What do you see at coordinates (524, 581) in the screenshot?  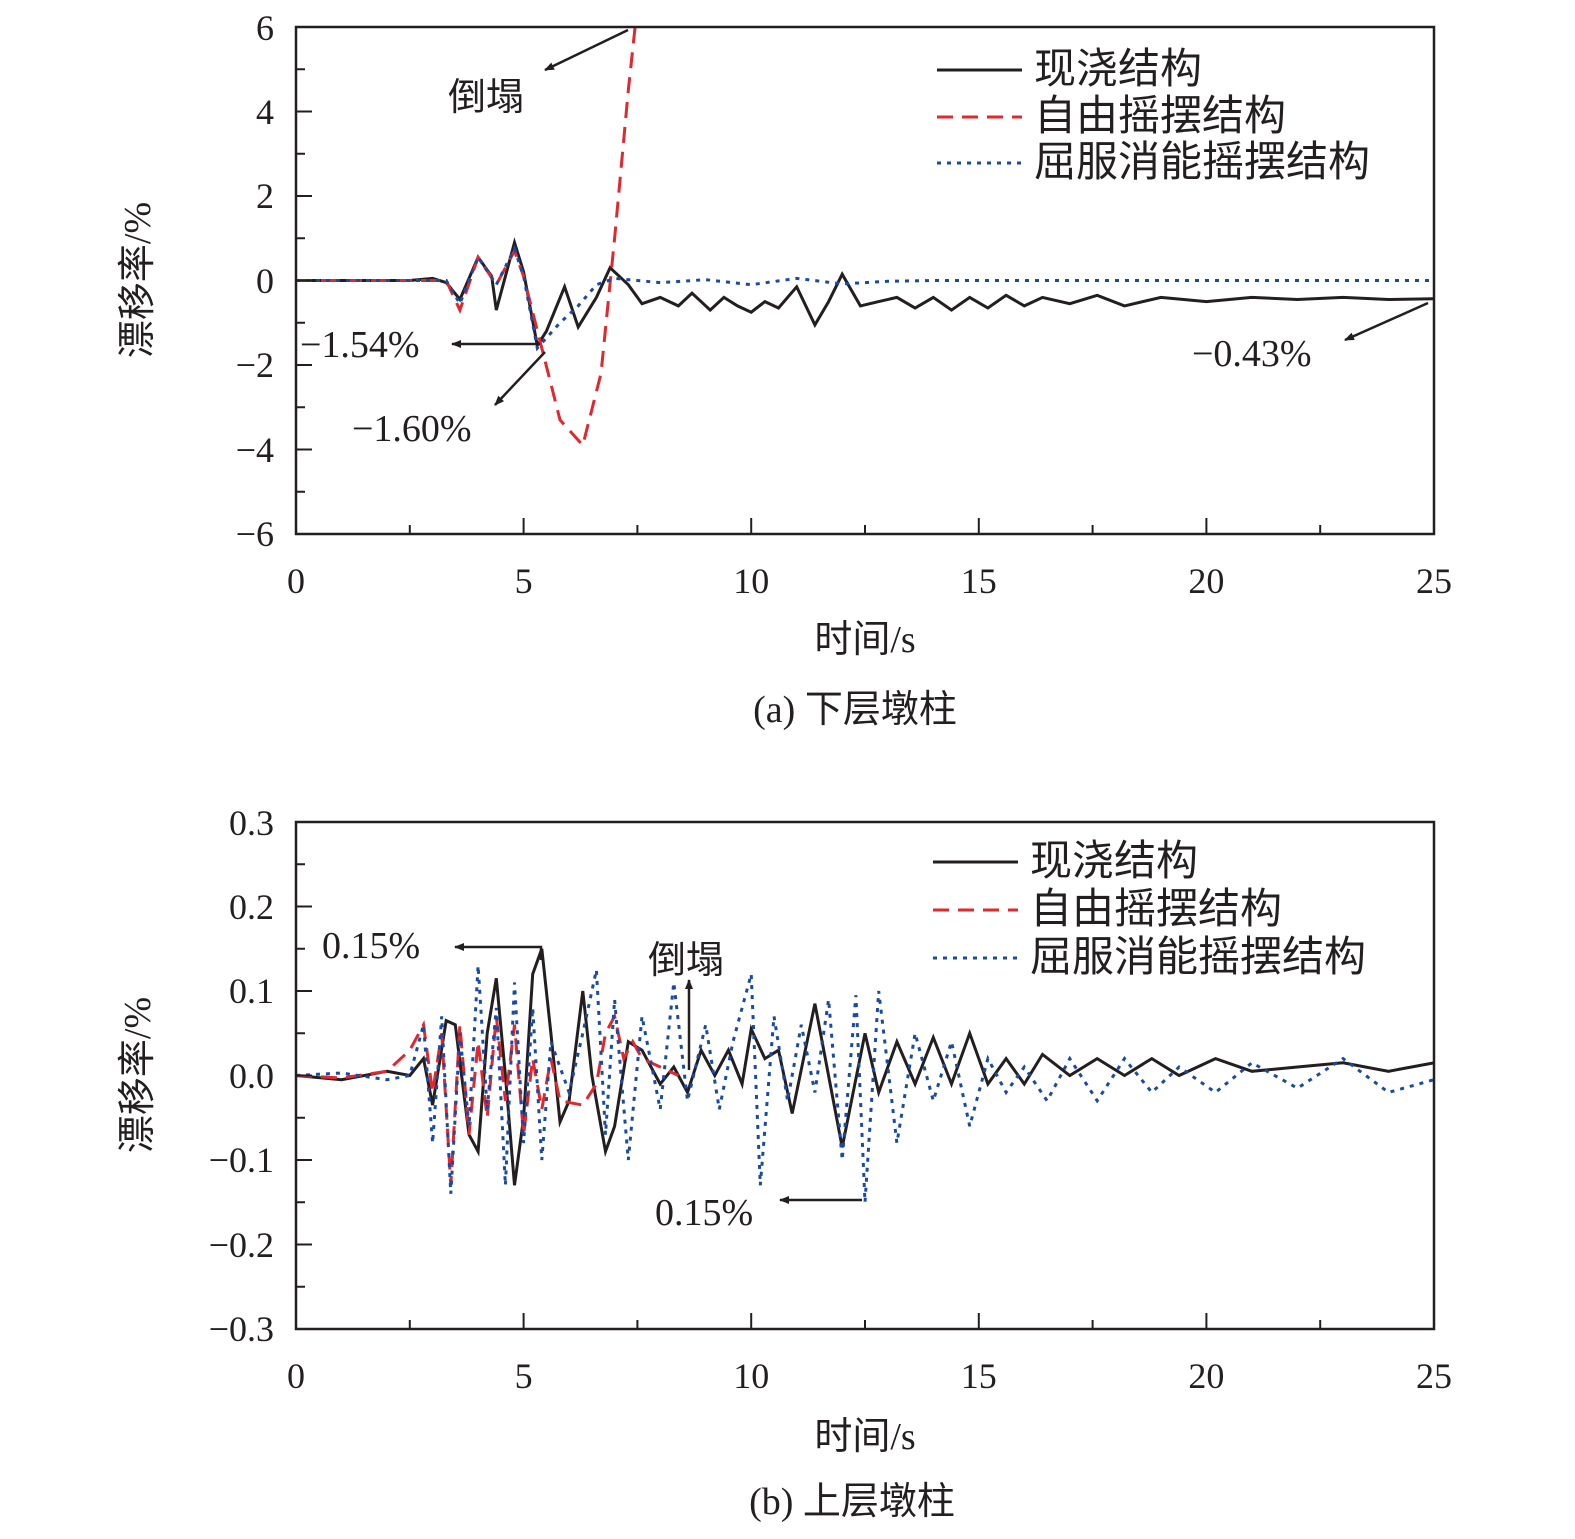 I see `chart-a-xtick-5: 5` at bounding box center [524, 581].